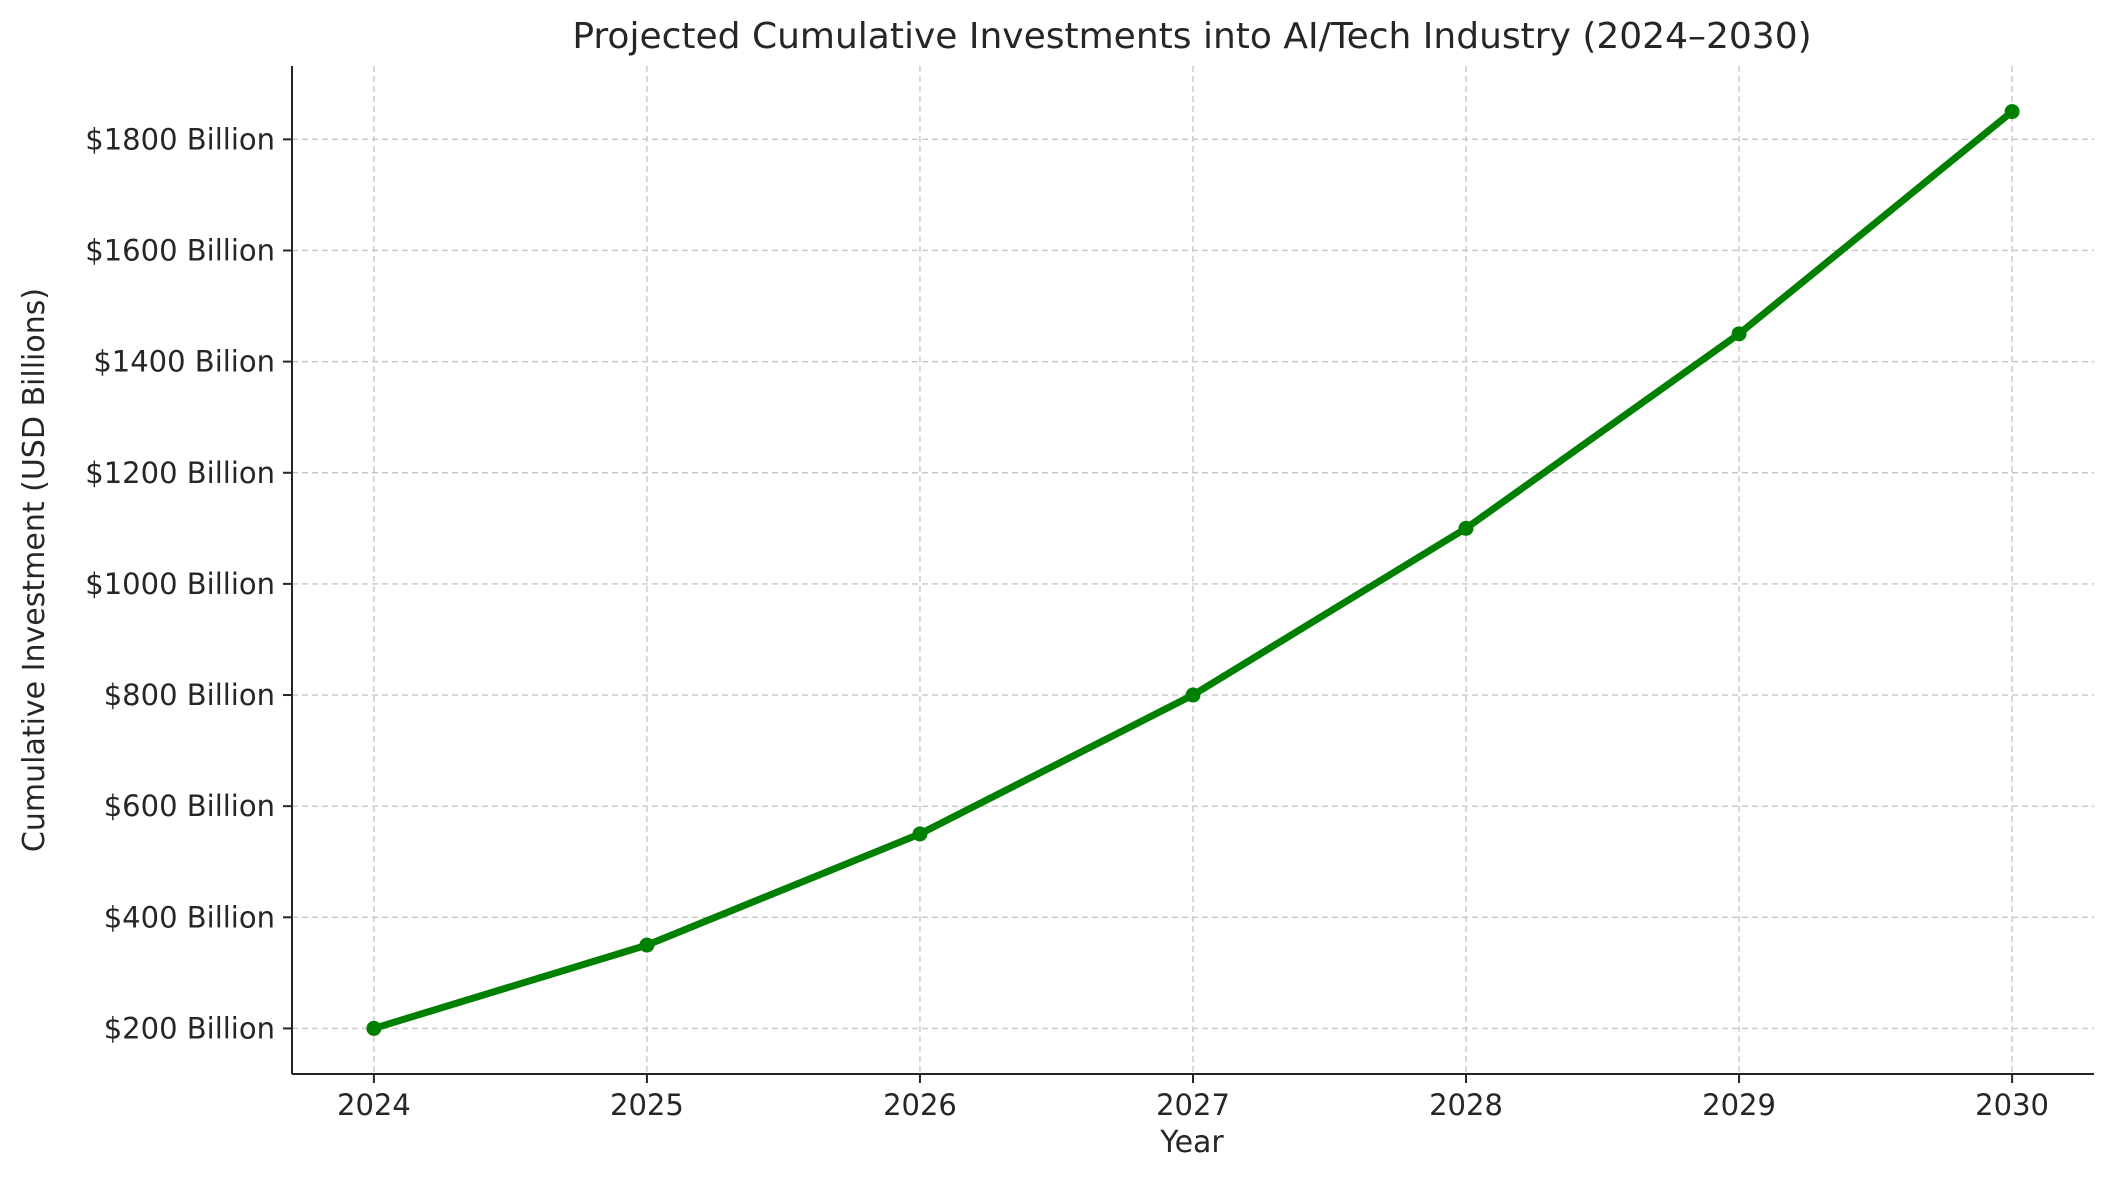  What do you see at coordinates (34, 570) in the screenshot?
I see `y-axis-title: Cumulative Investment (USD Billions)` at bounding box center [34, 570].